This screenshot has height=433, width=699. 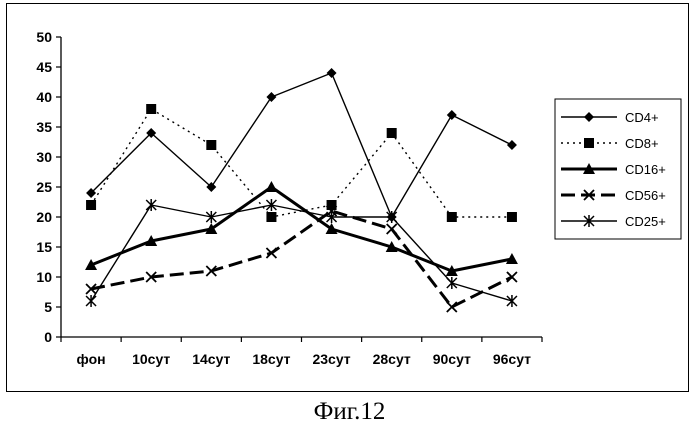 I want to click on y-tick-label: 5, so click(x=48, y=307).